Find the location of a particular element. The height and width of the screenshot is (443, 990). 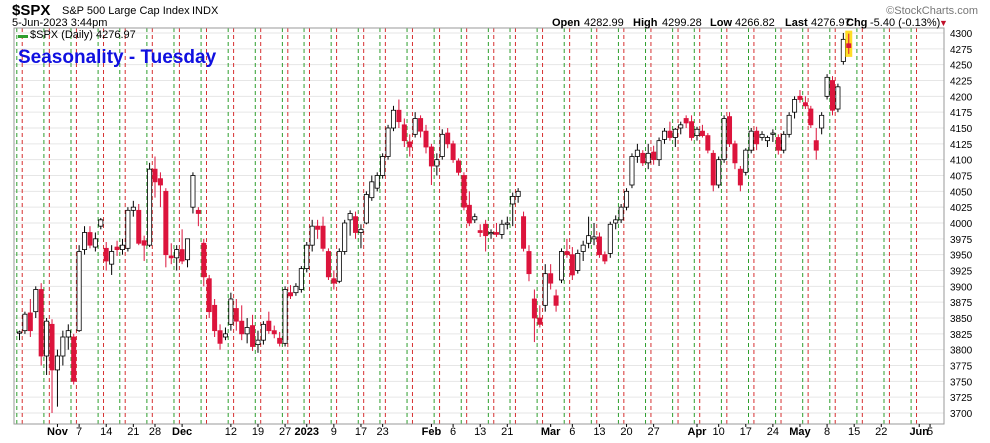

seasonality-title: Seasonality - Tuesday is located at coordinates (117, 57).